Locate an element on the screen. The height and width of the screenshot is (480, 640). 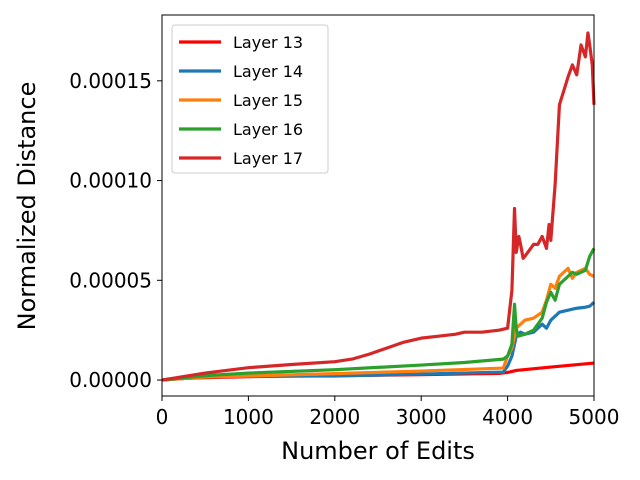
x-tick-label: 1000 is located at coordinates (248, 417).